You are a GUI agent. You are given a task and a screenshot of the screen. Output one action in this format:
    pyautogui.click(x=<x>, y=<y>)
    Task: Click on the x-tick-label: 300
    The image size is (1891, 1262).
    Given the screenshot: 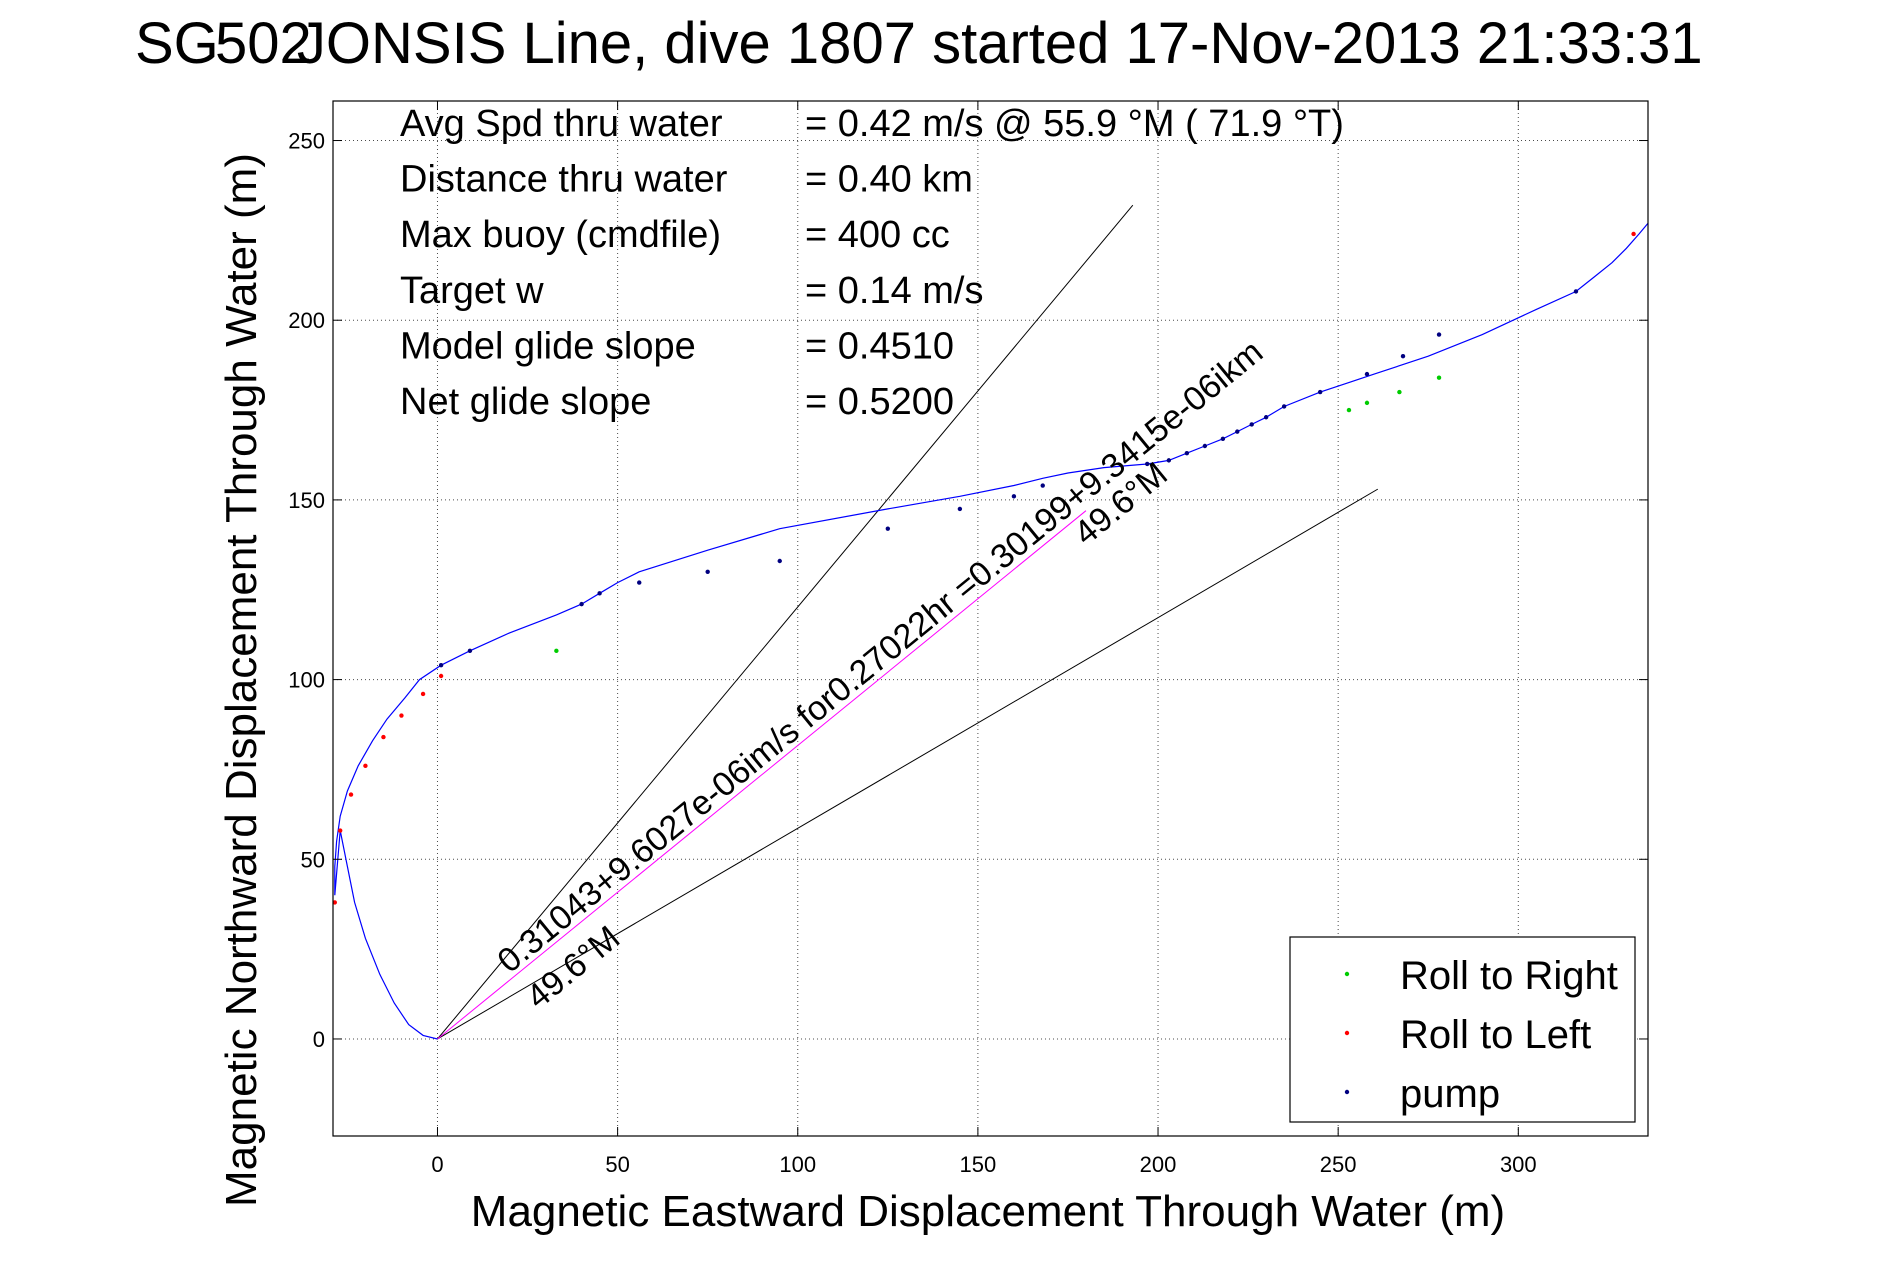 What is the action you would take?
    pyautogui.click(x=1518, y=1164)
    